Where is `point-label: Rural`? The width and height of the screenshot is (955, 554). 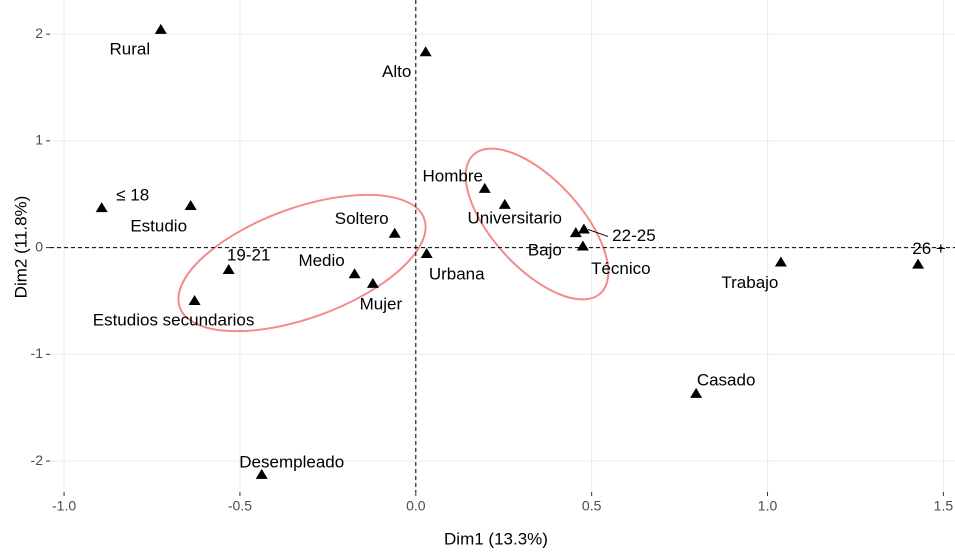
point-label: Rural is located at coordinates (129, 48).